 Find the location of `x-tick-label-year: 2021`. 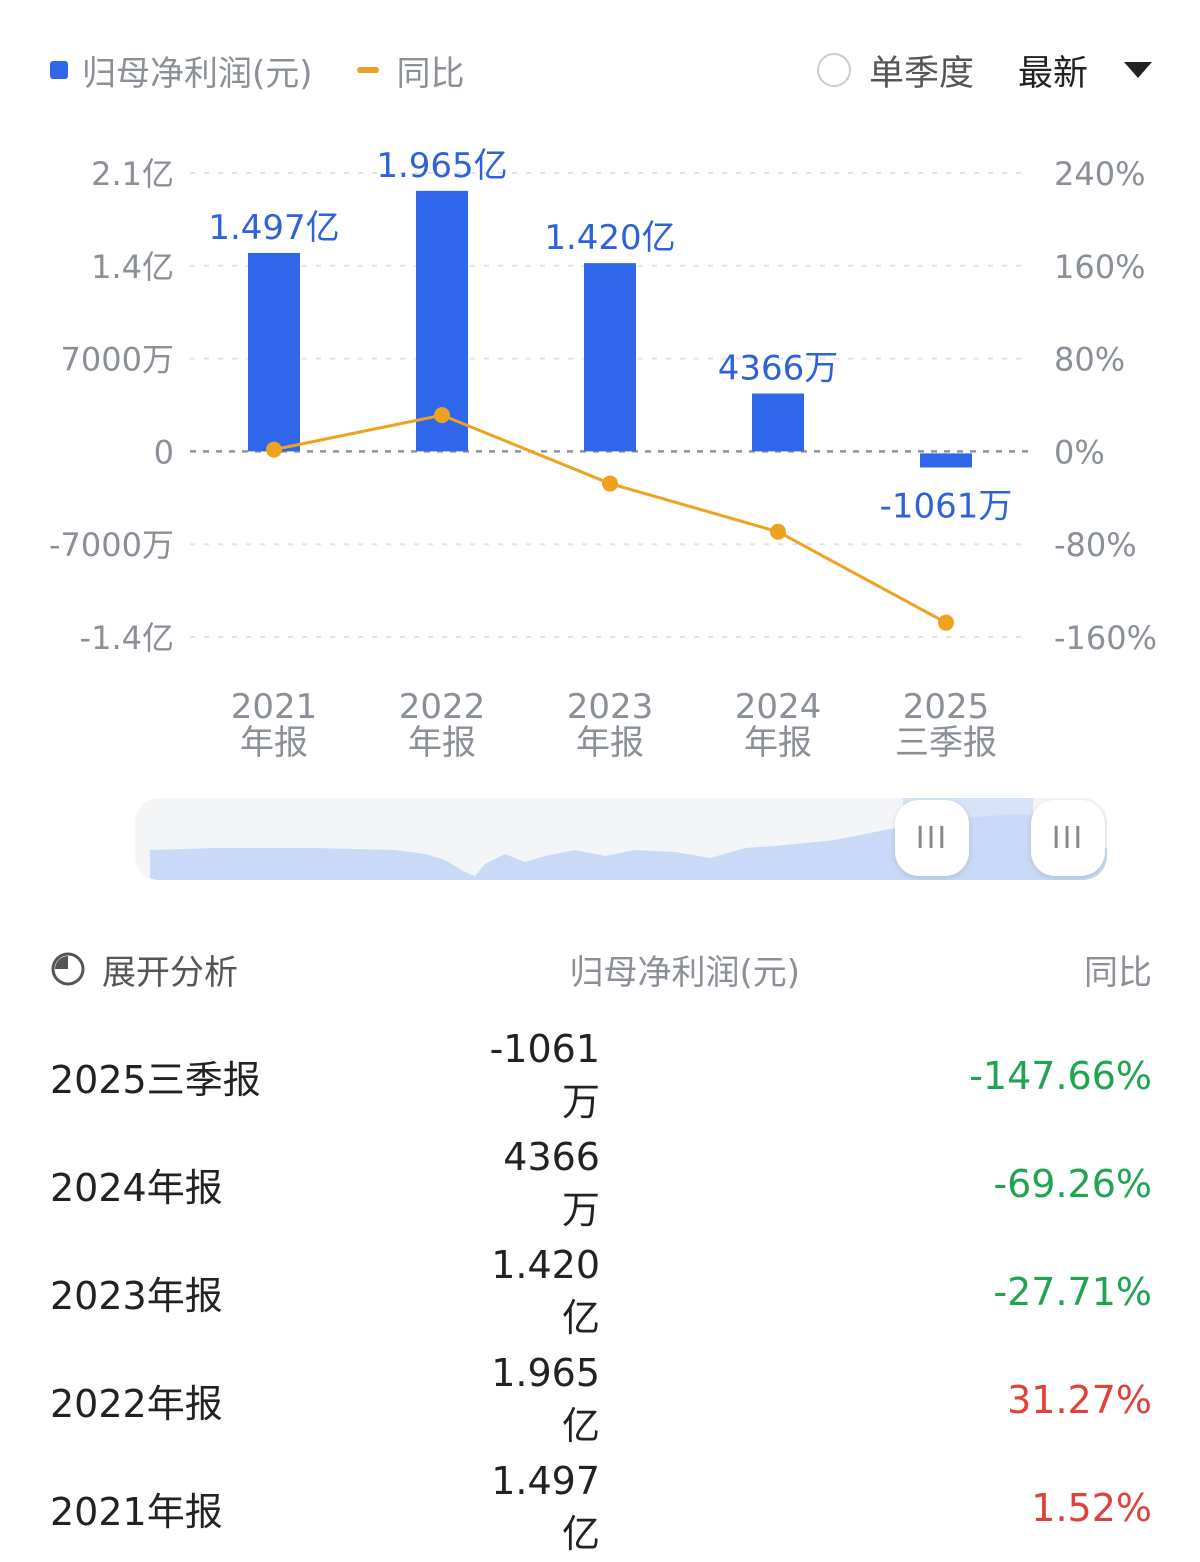

x-tick-label-year: 2021 is located at coordinates (274, 707).